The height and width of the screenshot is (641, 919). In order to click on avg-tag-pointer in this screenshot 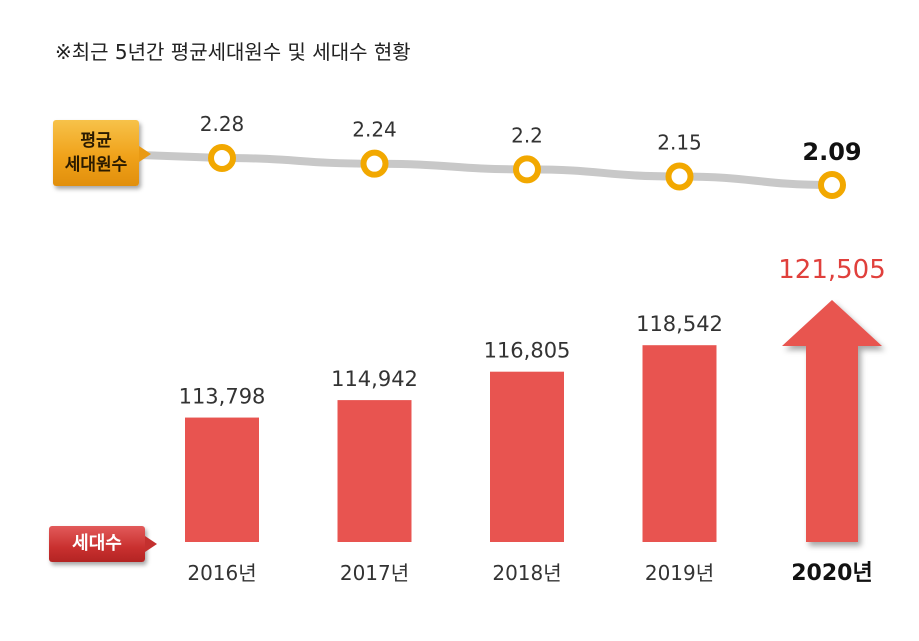, I will do `click(145, 154)`.